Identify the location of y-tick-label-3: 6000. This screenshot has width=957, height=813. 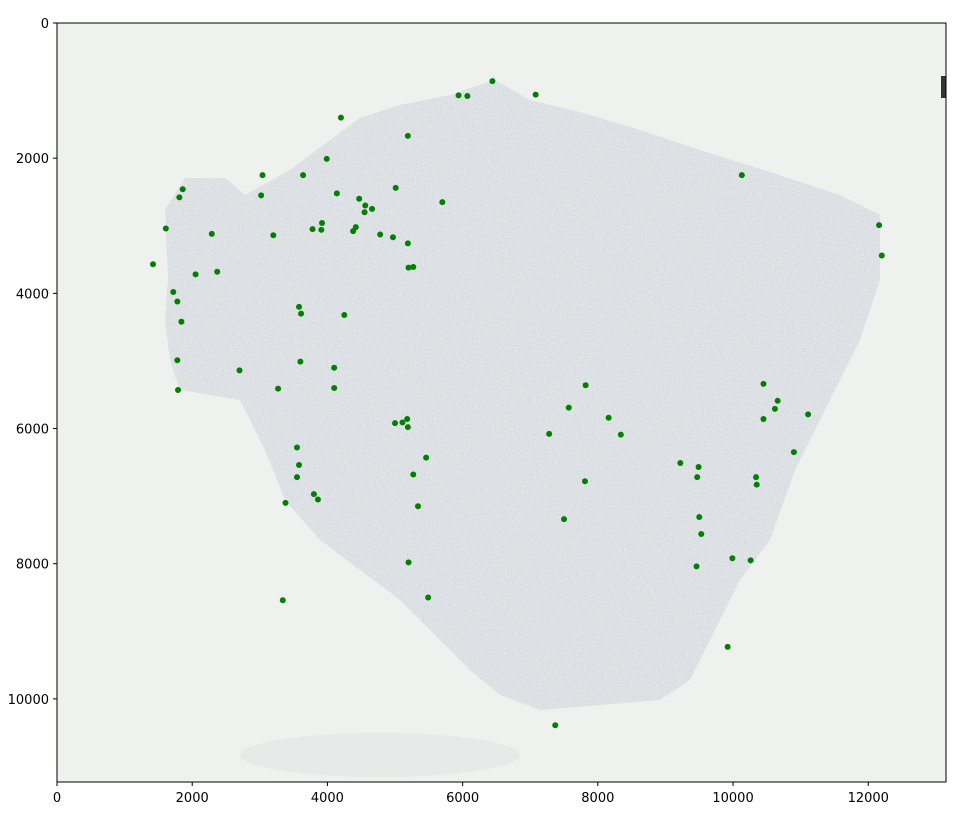
(32, 430).